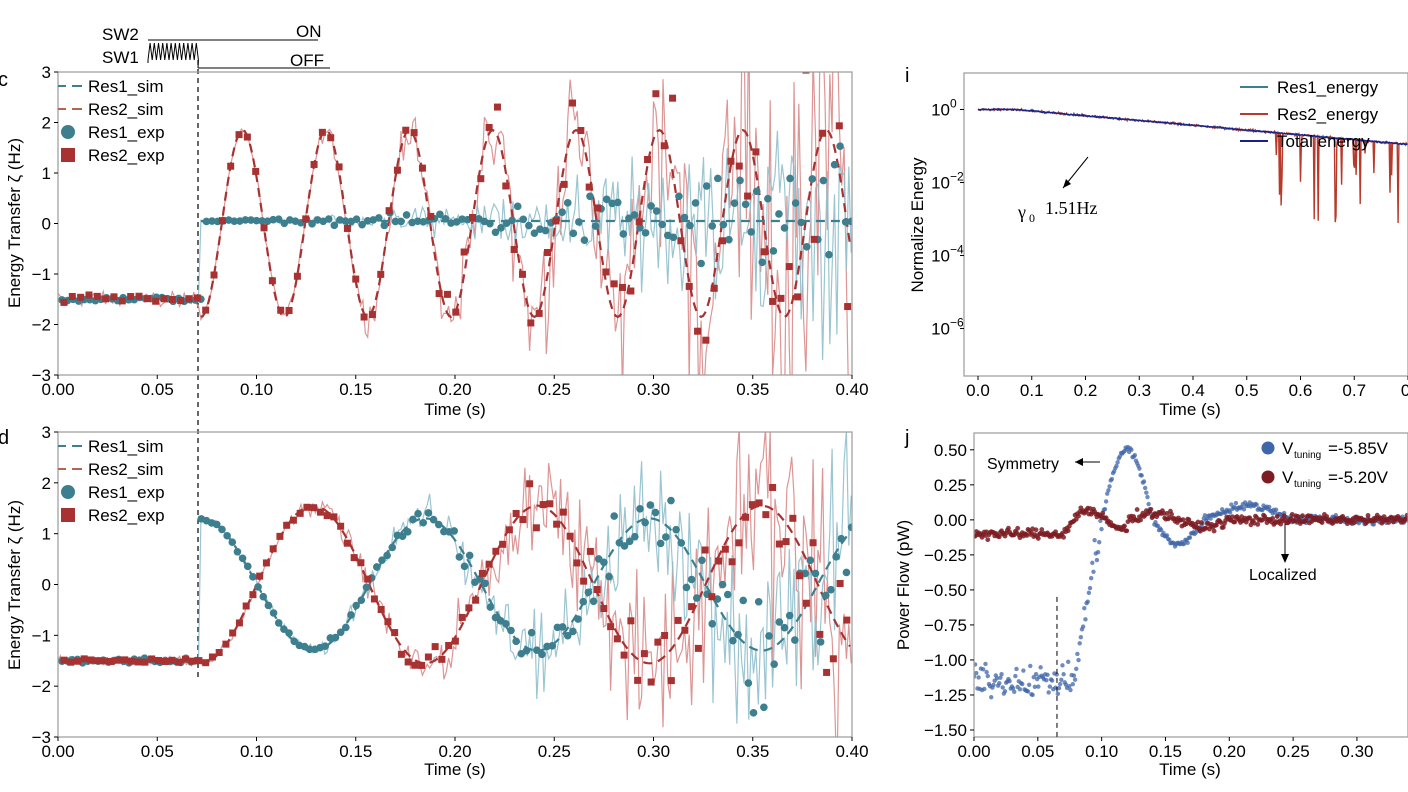  What do you see at coordinates (1021, 212) in the screenshot?
I see `annotation-gamma: γ` at bounding box center [1021, 212].